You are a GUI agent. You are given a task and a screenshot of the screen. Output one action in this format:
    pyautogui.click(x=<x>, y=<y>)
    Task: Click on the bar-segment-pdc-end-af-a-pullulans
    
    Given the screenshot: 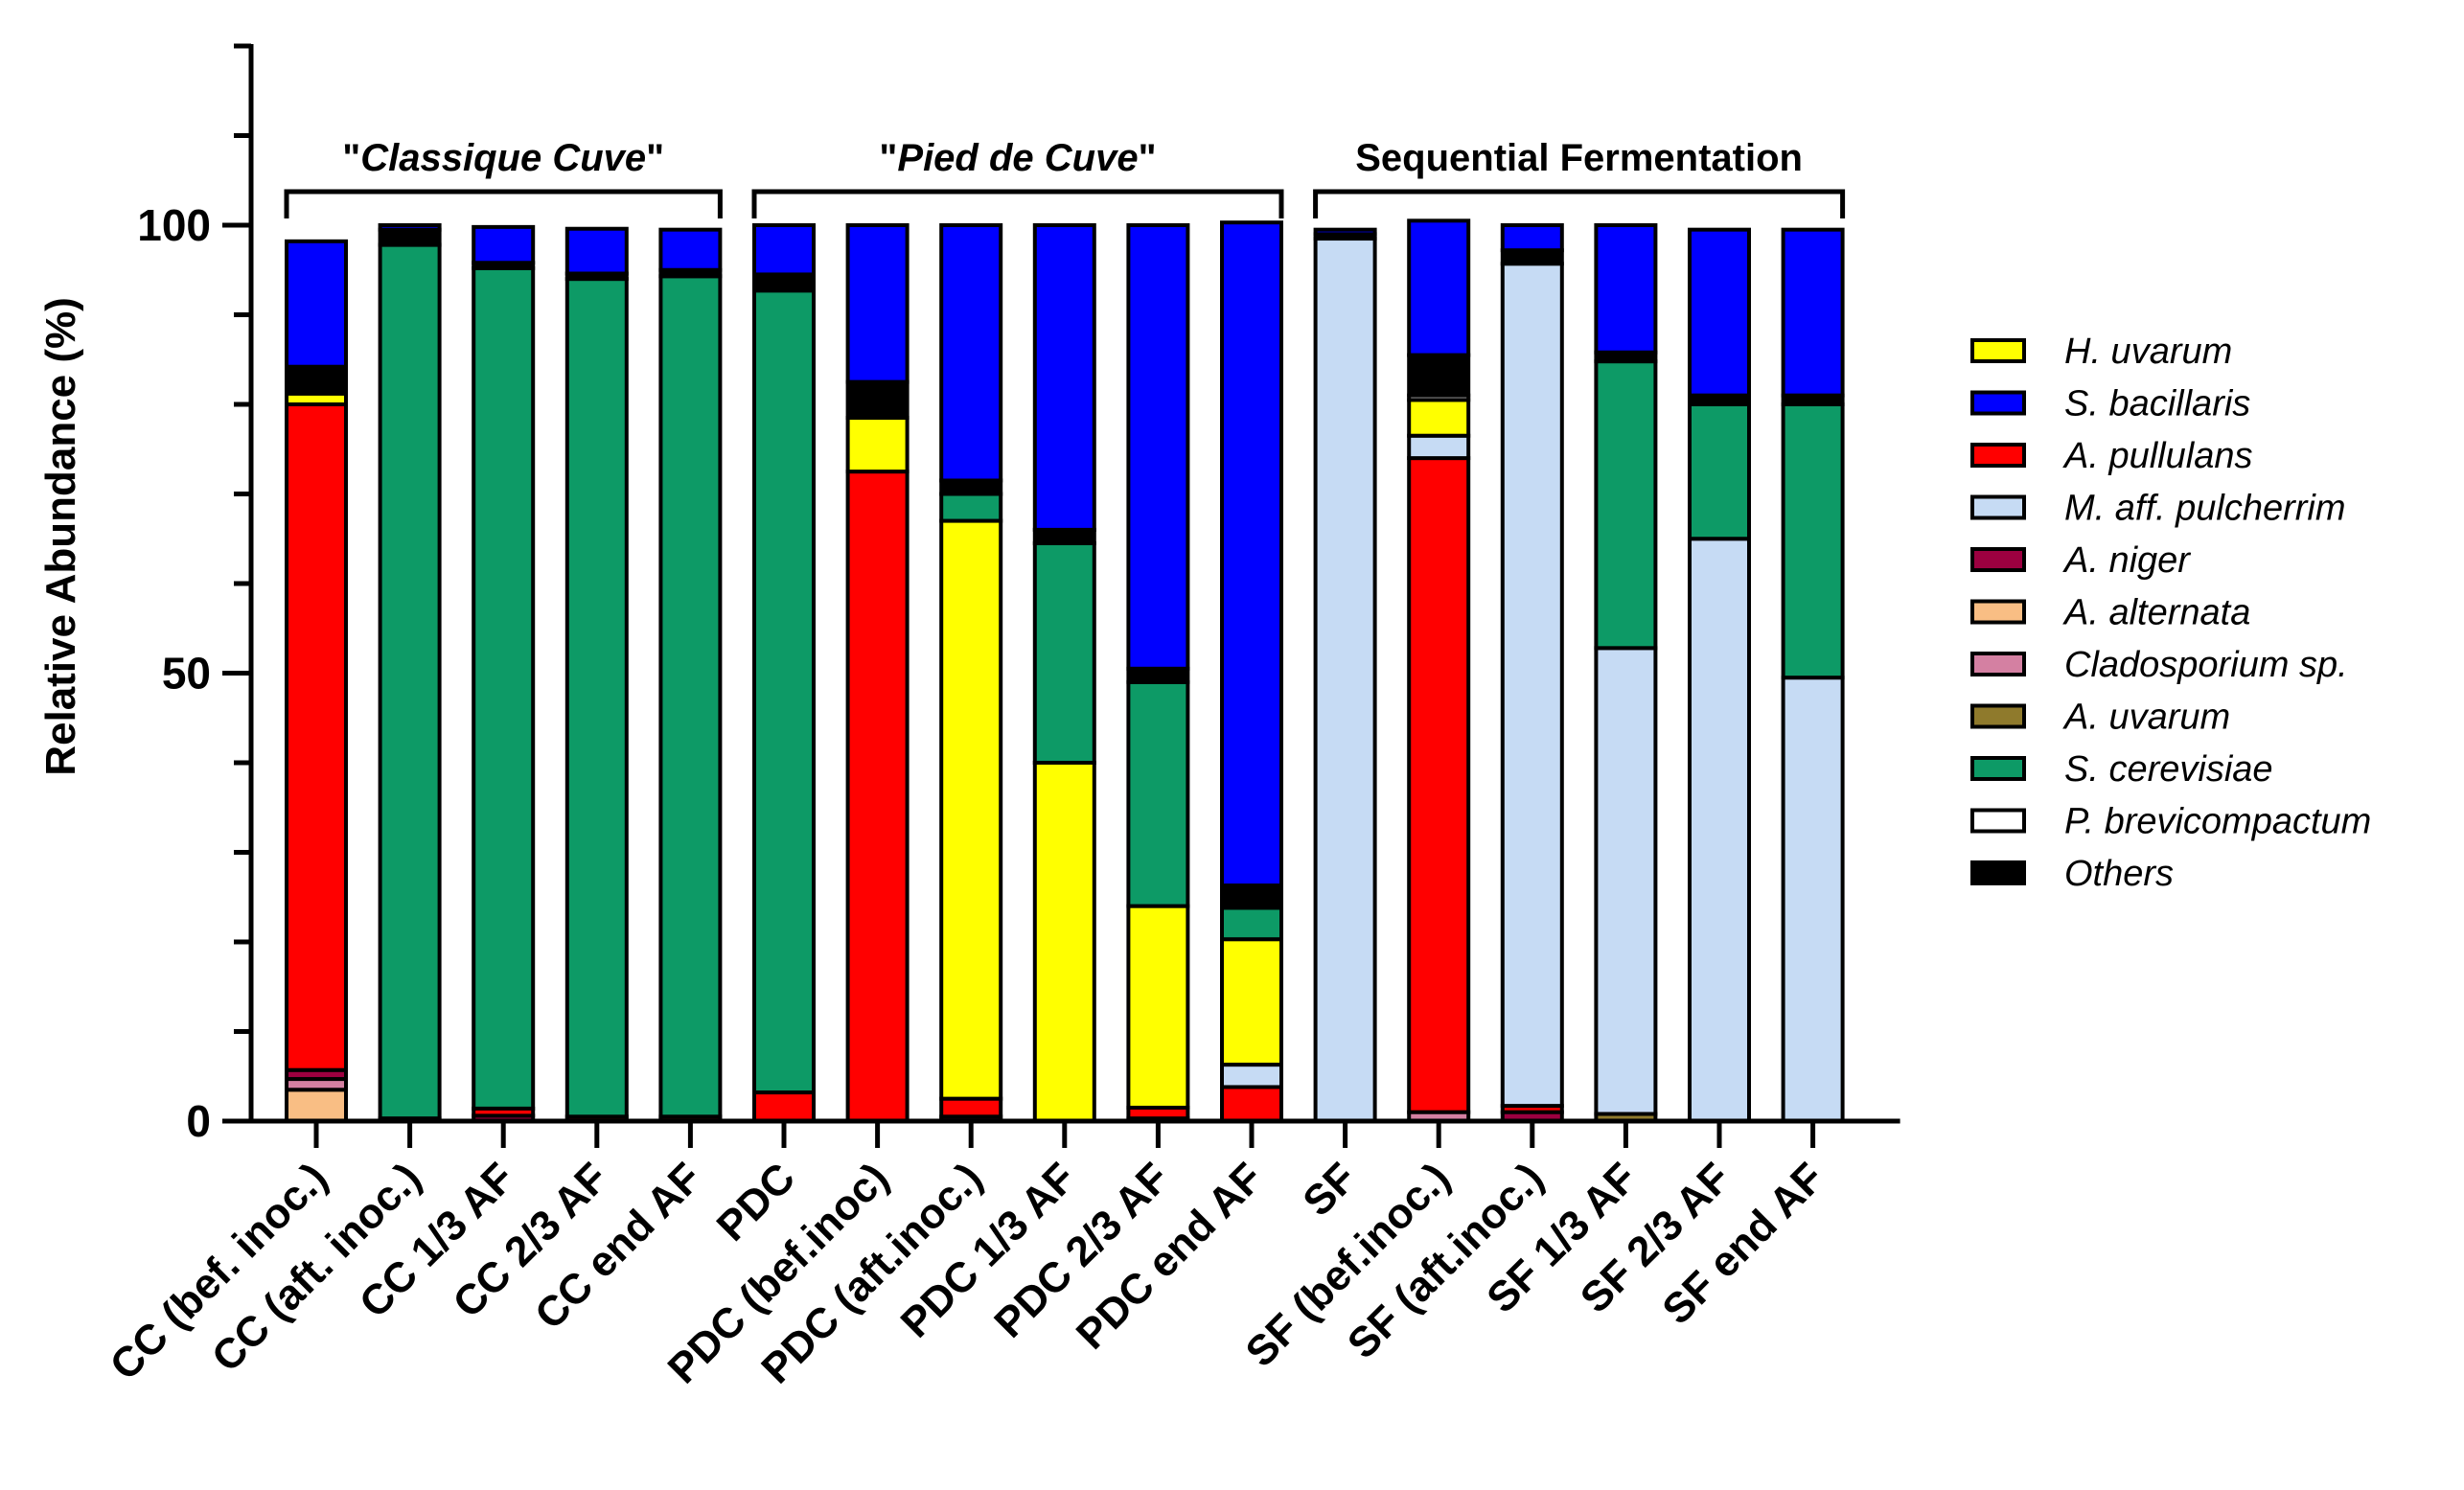 What is the action you would take?
    pyautogui.click(x=1251, y=1104)
    